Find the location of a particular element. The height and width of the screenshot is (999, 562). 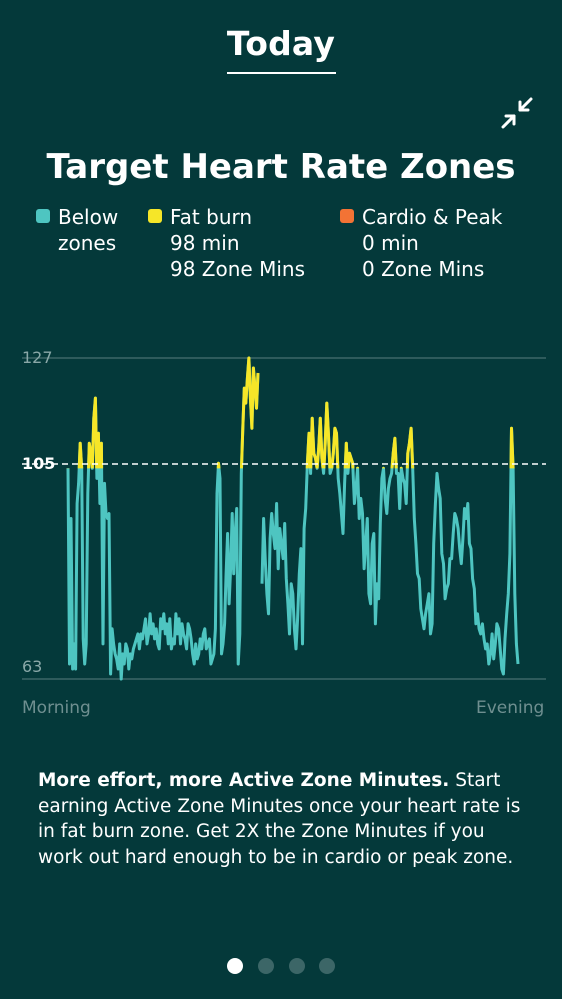

y-tick-label-threshold: 105 is located at coordinates (39, 463).